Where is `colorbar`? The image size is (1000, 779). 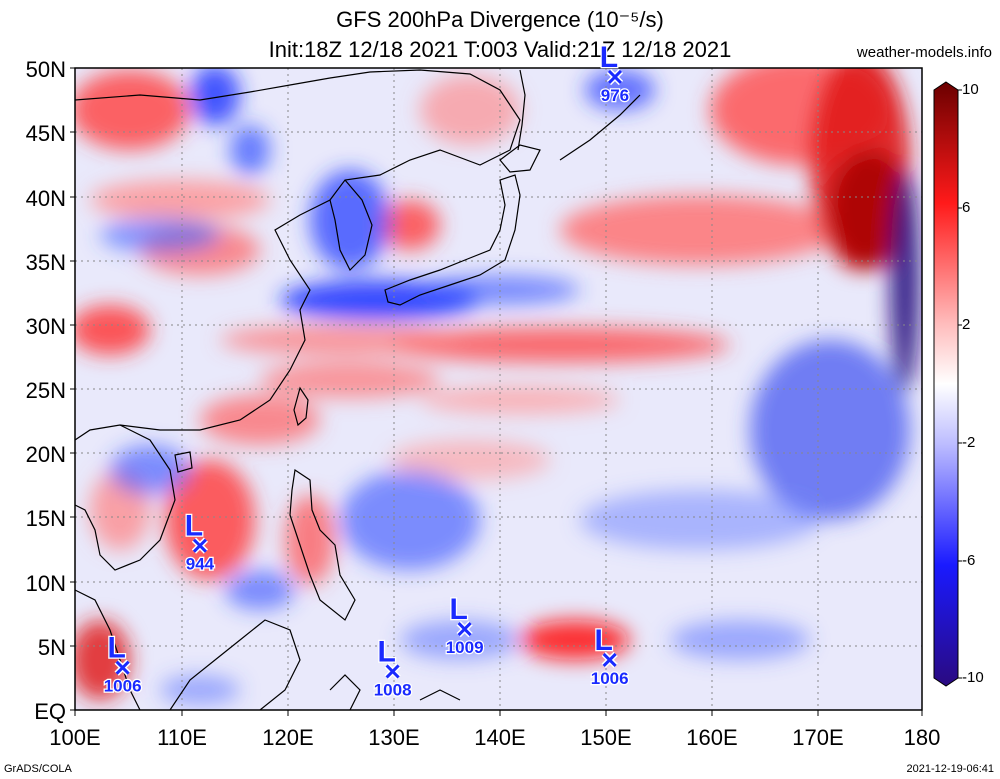 colorbar is located at coordinates (947, 384).